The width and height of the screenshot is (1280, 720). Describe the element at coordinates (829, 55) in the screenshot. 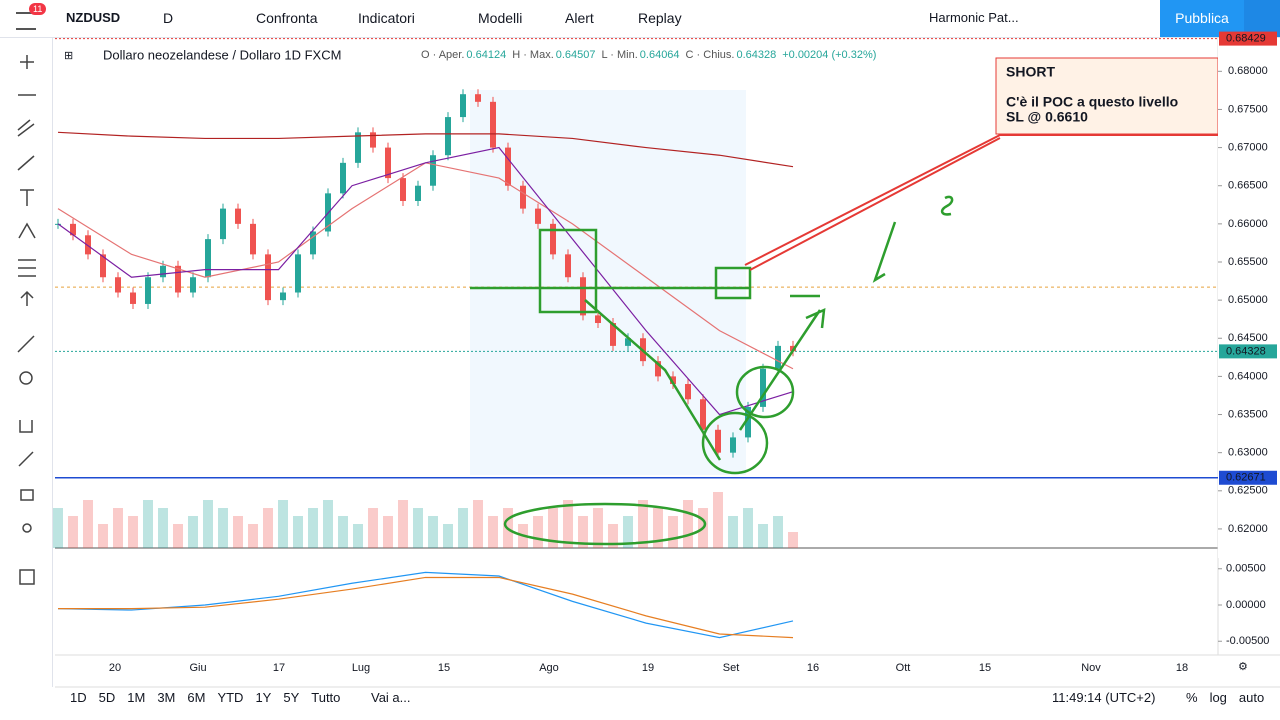

I see `change: +0.00204 (+0.32%)` at that location.